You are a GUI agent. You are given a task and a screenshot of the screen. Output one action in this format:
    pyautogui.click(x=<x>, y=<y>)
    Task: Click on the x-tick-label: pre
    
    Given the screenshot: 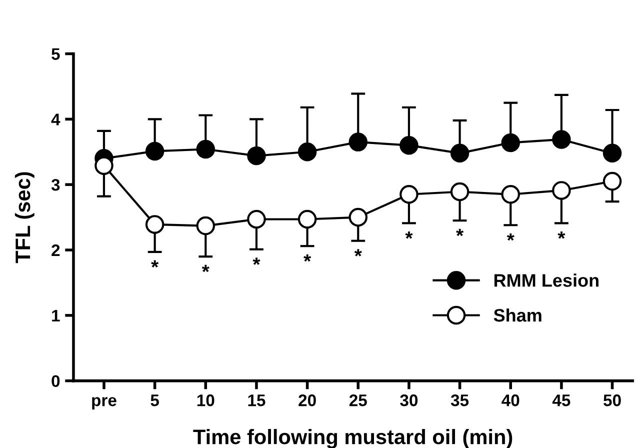 What is the action you would take?
    pyautogui.click(x=104, y=403)
    